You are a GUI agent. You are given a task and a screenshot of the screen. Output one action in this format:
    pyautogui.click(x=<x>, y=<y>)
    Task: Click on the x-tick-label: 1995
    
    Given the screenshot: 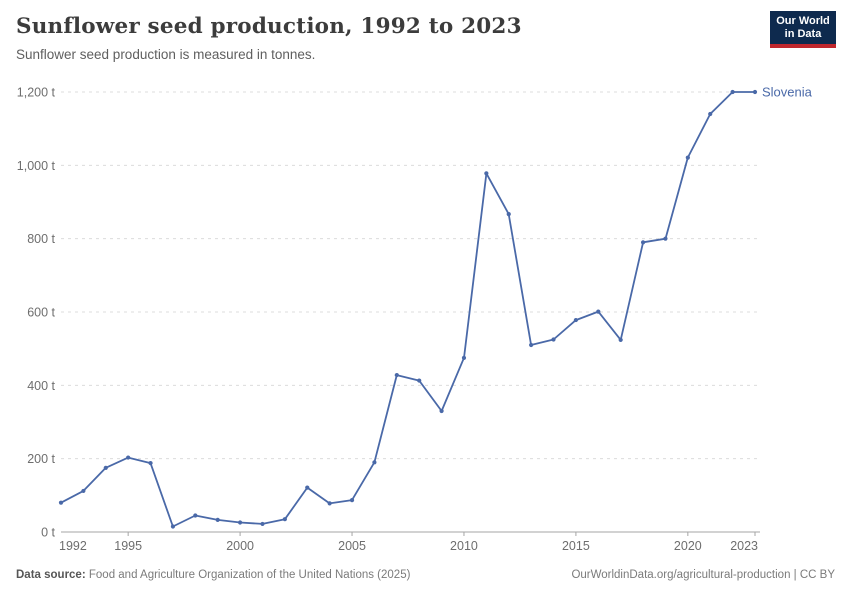 What is the action you would take?
    pyautogui.click(x=128, y=546)
    